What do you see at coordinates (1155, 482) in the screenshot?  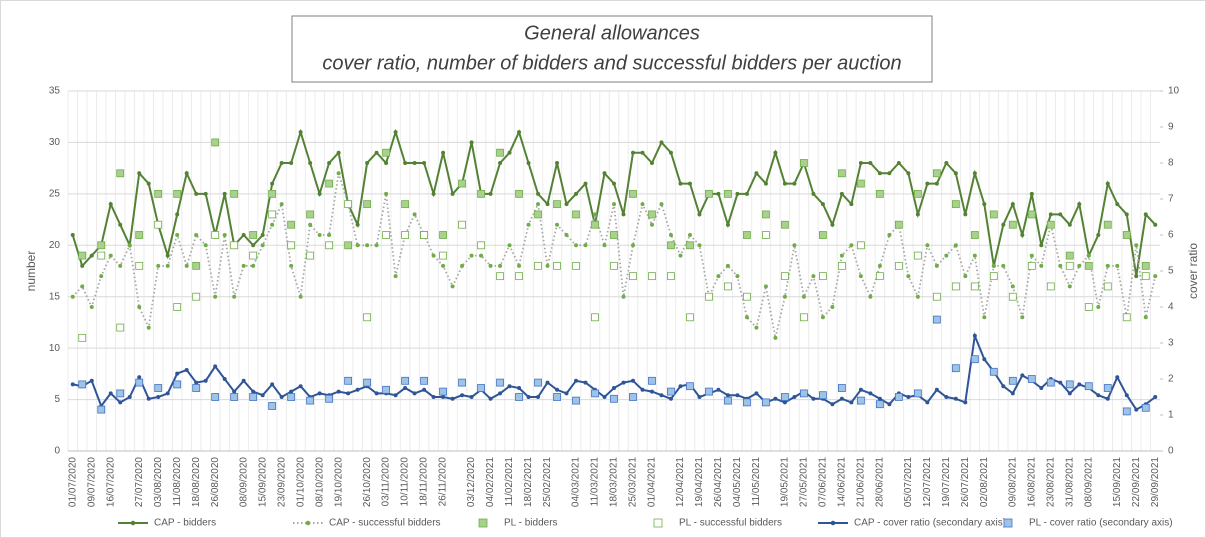 I see `x-tick-label: 29/09/2021` at bounding box center [1155, 482].